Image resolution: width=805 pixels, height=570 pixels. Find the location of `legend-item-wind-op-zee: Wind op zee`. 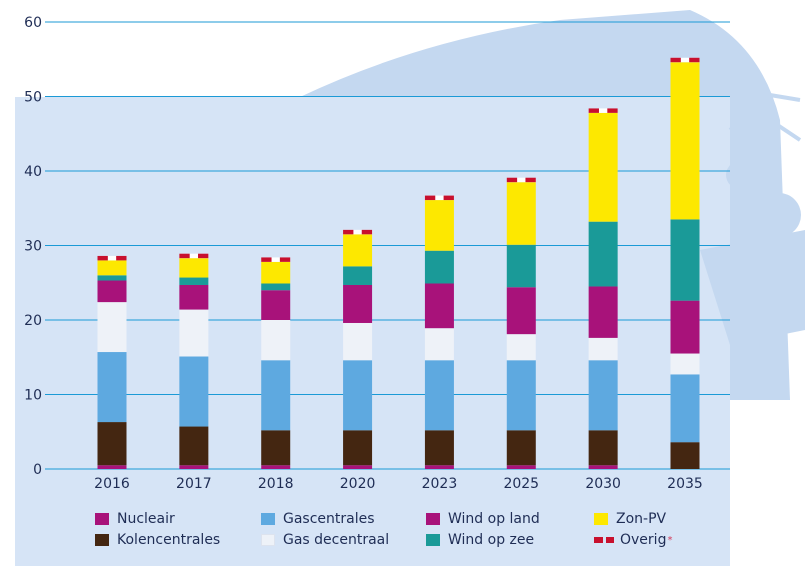

legend-item-wind-op-zee: Wind op zee is located at coordinates (480, 540).